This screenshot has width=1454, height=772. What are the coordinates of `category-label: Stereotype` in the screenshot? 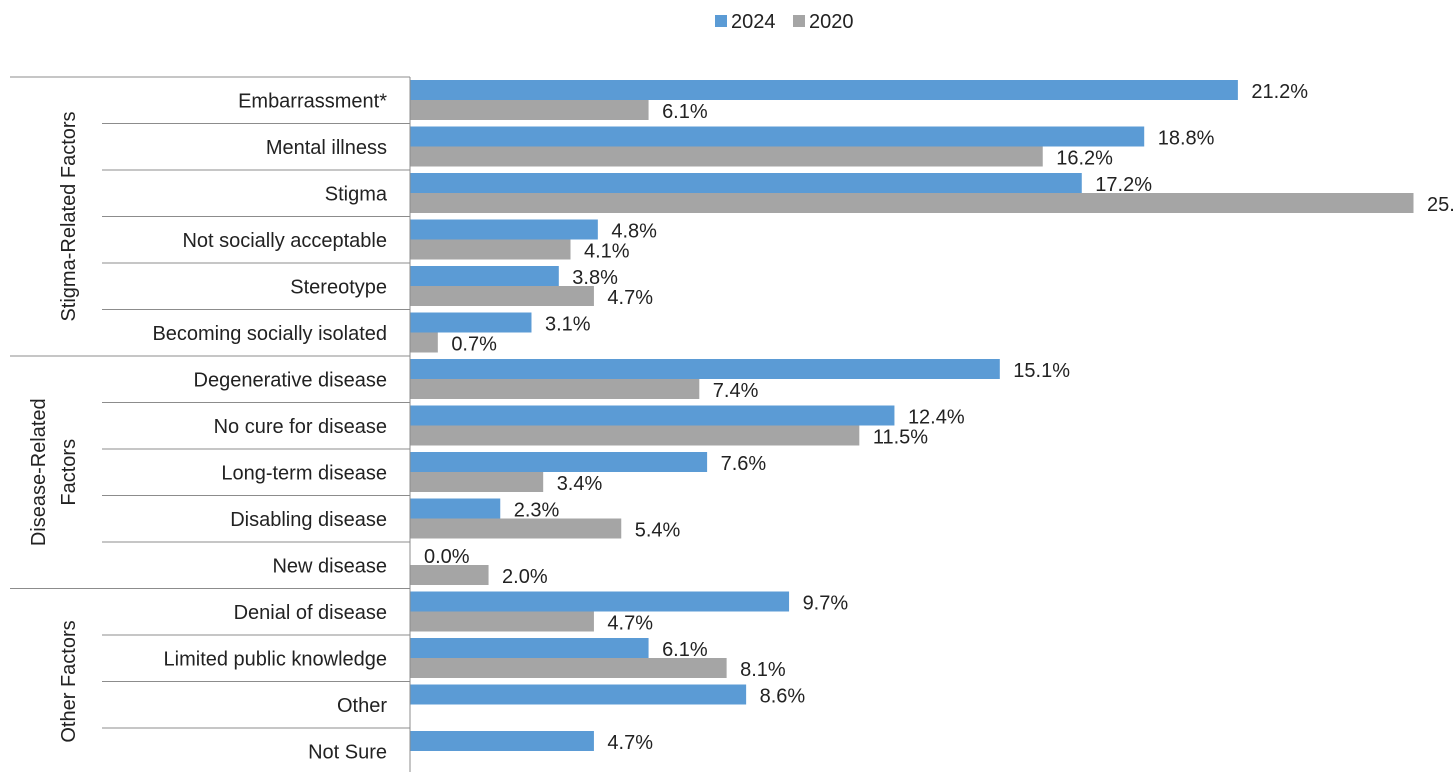 It's located at (338, 287).